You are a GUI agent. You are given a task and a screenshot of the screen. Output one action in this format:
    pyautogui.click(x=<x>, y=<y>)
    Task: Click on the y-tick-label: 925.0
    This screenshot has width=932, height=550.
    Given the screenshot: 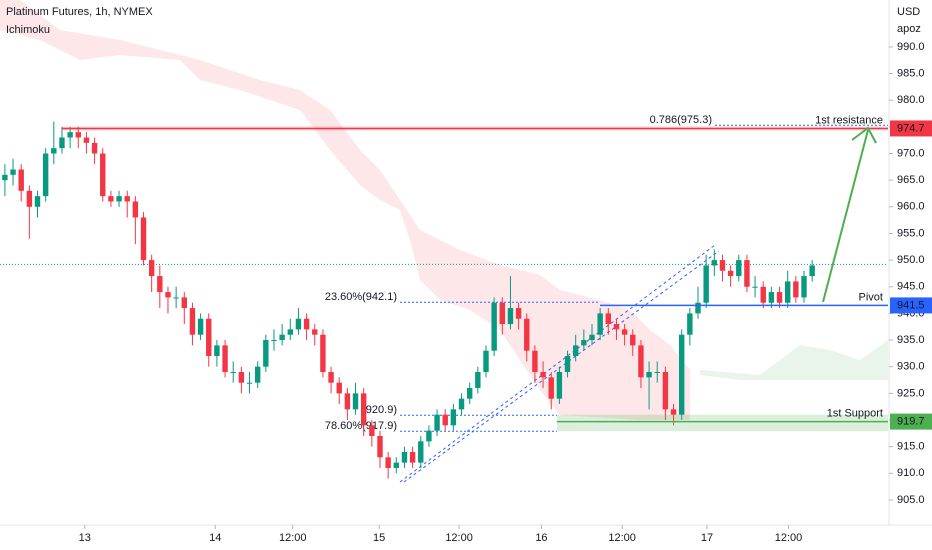 What is the action you would take?
    pyautogui.click(x=911, y=393)
    